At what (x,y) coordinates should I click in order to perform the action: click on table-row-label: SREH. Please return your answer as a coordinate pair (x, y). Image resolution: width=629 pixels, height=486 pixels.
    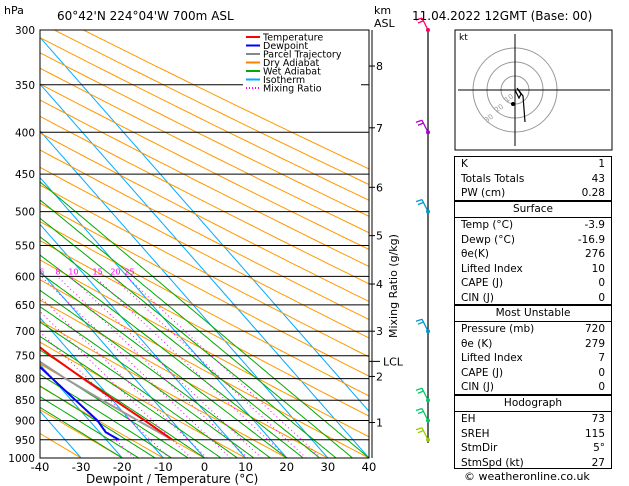
    Looking at the image, I should click on (475, 433).